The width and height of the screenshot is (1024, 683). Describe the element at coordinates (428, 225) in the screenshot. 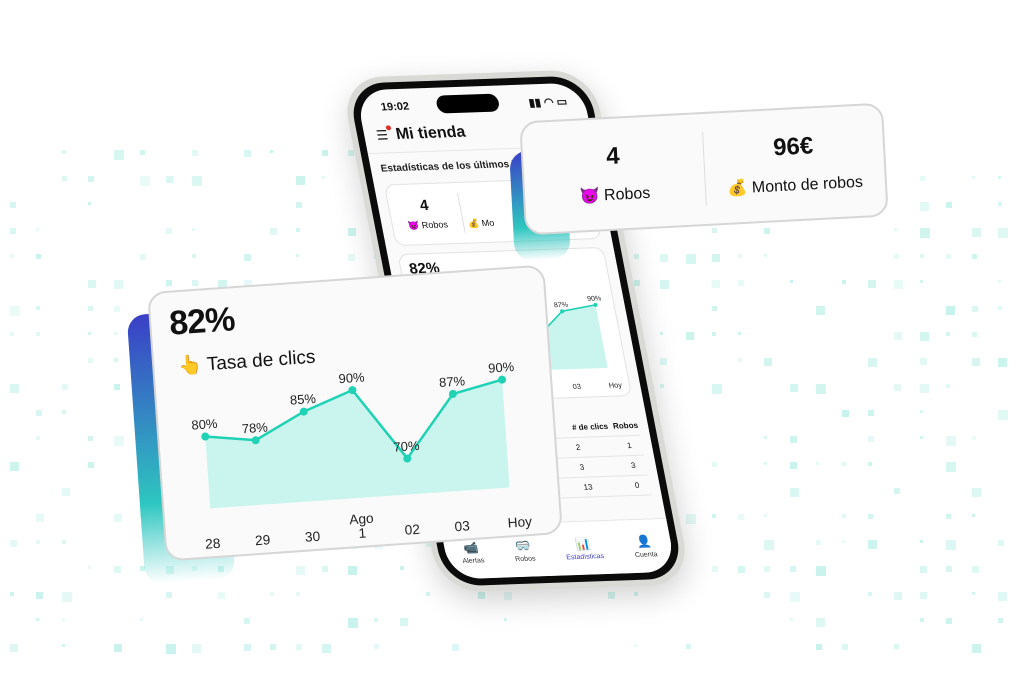

I see `robos-label: 😈 Robos` at that location.